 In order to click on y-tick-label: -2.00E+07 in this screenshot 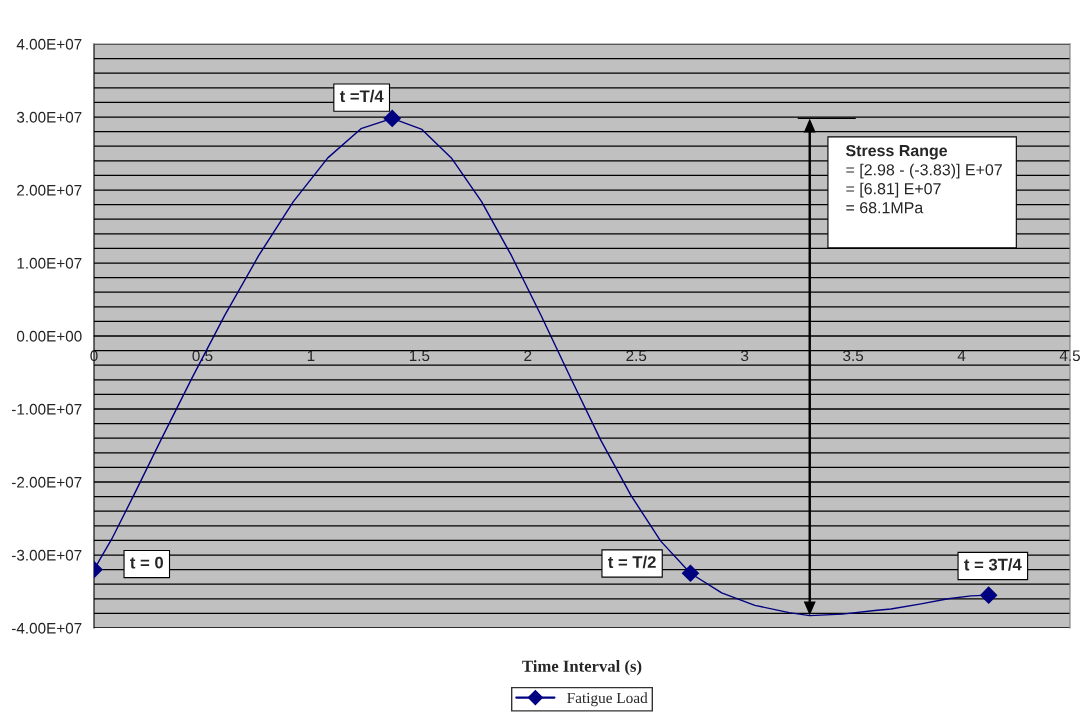, I will do `click(46, 482)`.